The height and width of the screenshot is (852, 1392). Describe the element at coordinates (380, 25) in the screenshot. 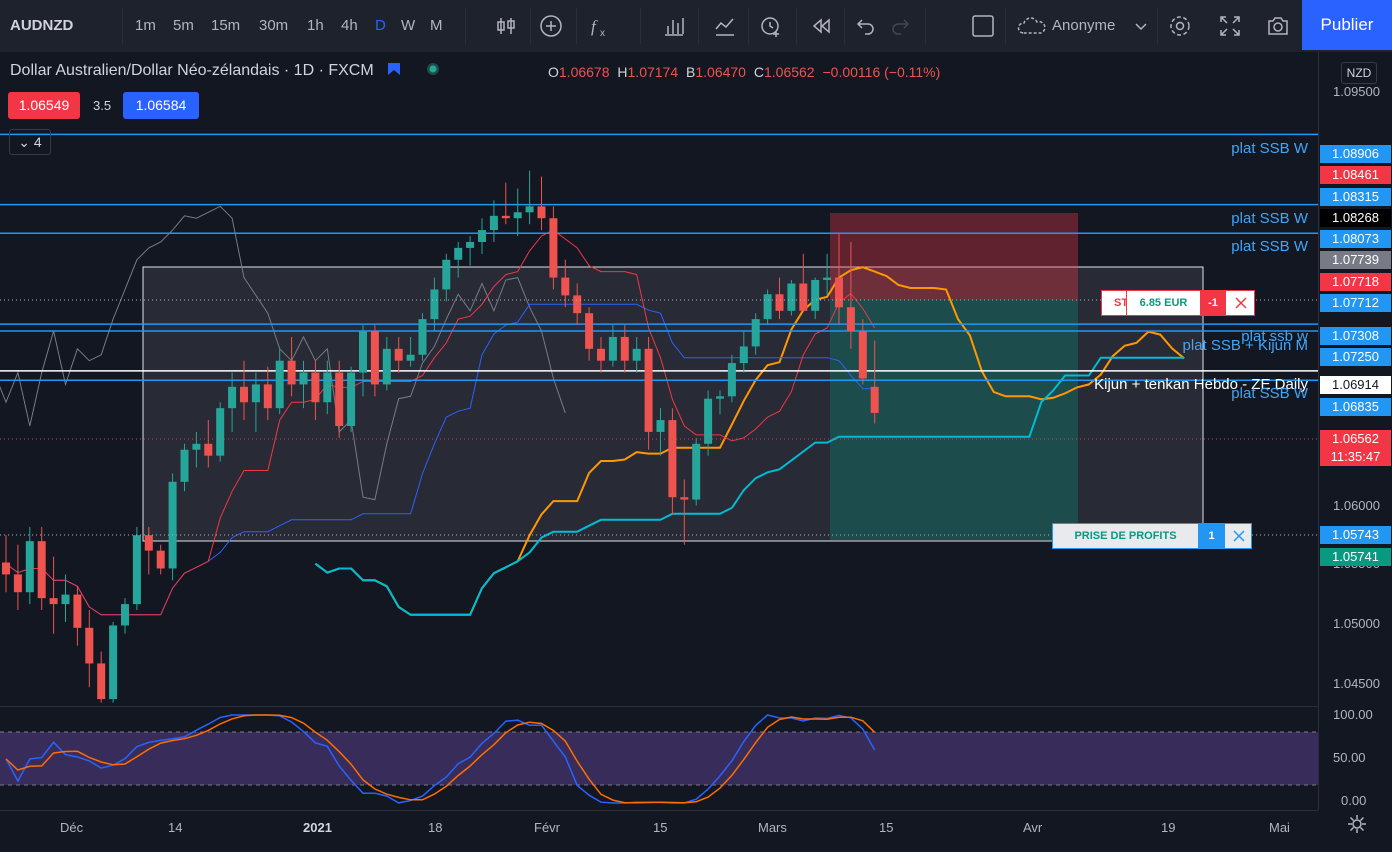

I see `timeframe-d: D` at that location.